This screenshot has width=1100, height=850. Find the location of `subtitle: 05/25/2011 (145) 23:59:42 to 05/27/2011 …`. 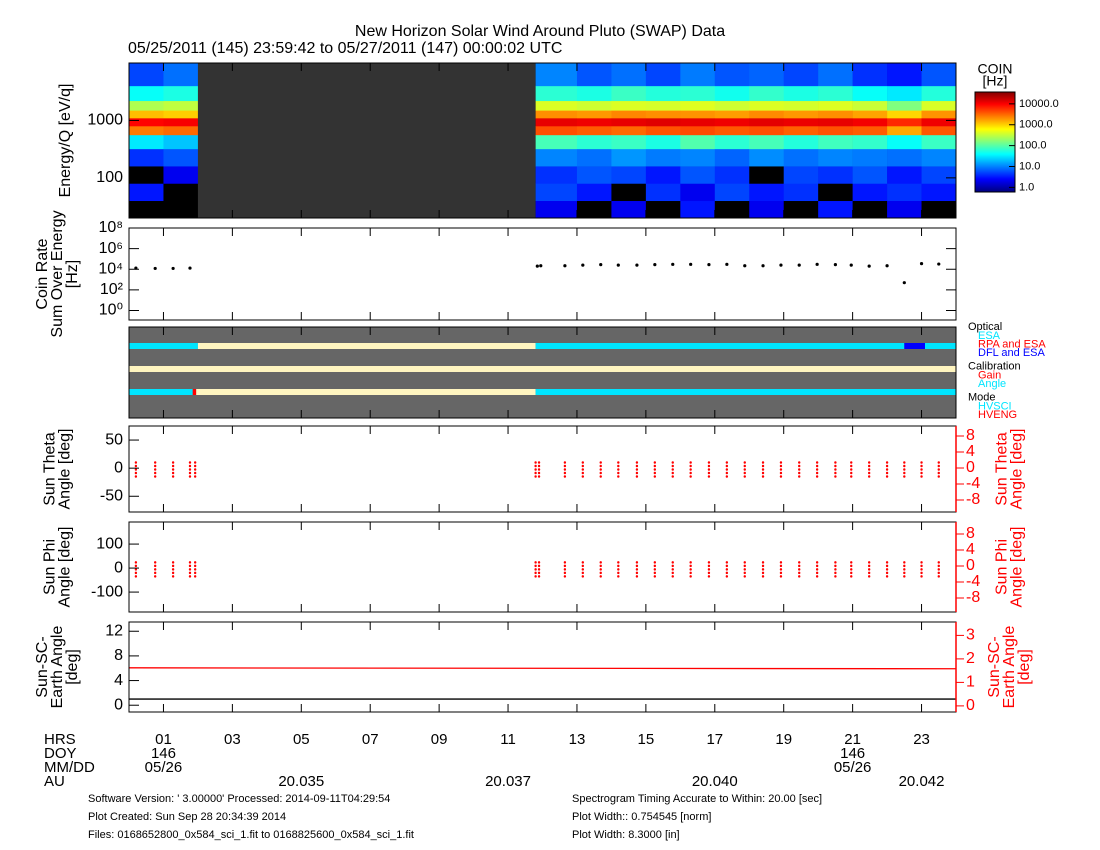

subtitle: 05/25/2011 (145) 23:59:42 to 05/27/2011 … is located at coordinates (345, 48).